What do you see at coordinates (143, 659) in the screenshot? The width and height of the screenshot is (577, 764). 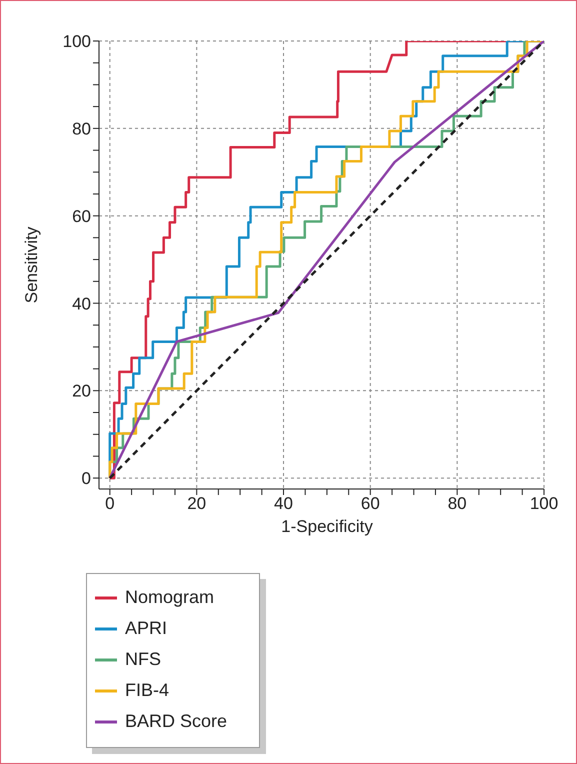 I see `legend-label: NFS` at bounding box center [143, 659].